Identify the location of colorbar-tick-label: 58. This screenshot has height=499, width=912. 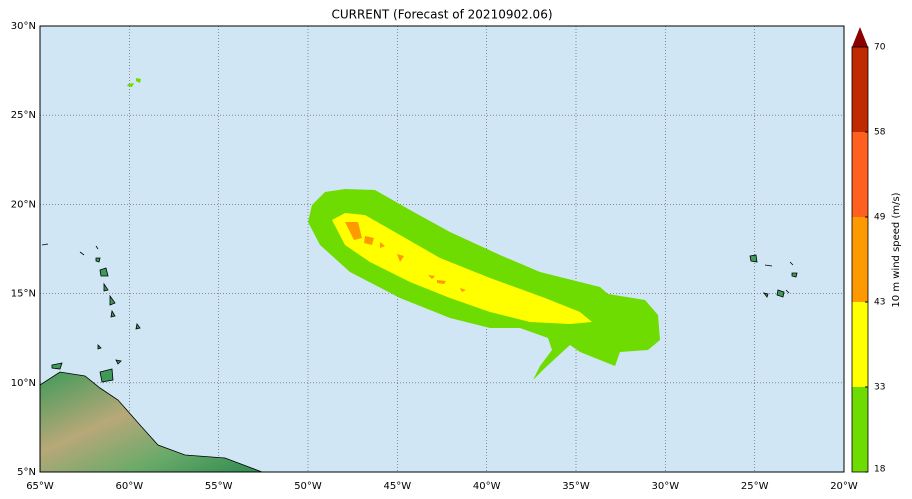
(880, 133).